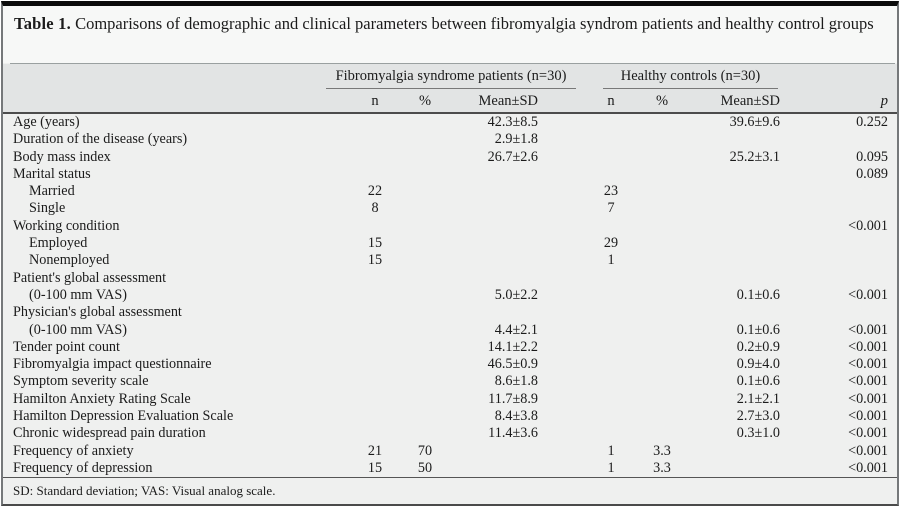 The height and width of the screenshot is (506, 900). Describe the element at coordinates (375, 102) in the screenshot. I see `col-header-fms-n: n` at that location.